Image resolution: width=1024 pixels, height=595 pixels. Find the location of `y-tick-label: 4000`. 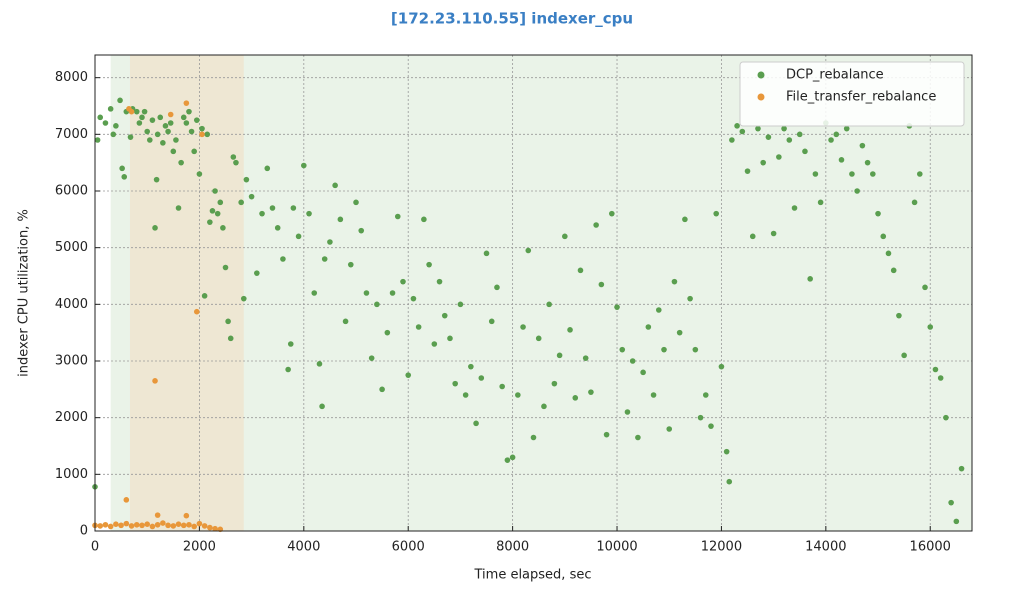

y-tick-label: 4000 is located at coordinates (71, 304).